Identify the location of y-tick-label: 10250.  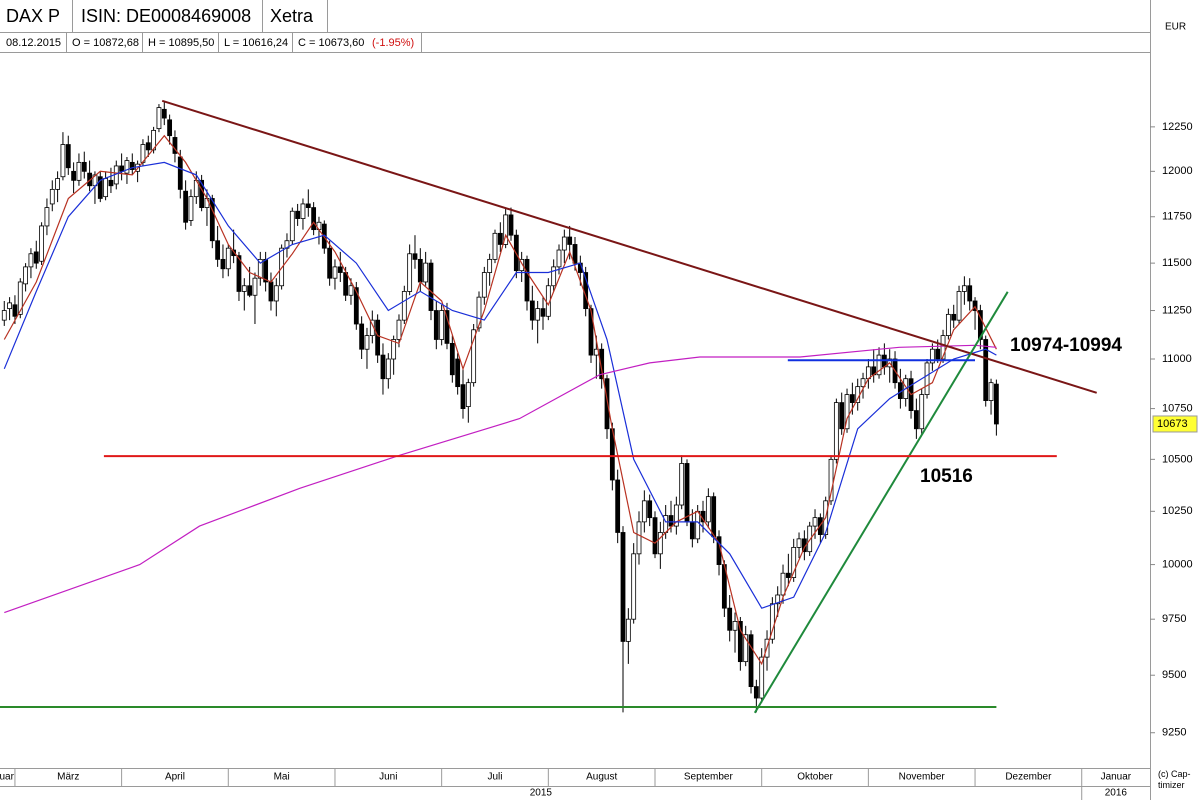
(1177, 511).